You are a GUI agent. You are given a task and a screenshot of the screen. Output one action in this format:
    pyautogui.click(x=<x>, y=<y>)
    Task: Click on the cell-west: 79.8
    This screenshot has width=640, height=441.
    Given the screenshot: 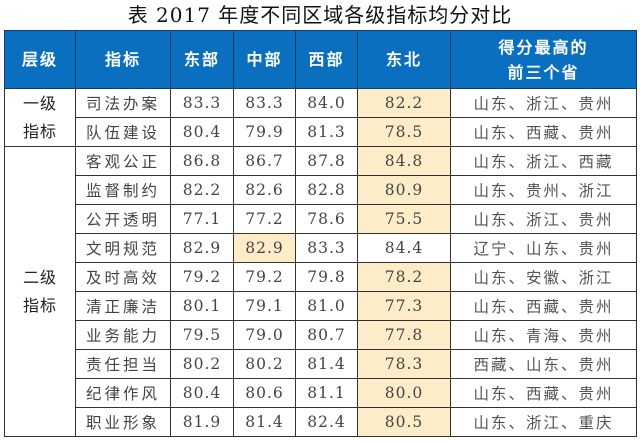 What is the action you would take?
    pyautogui.click(x=326, y=277)
    